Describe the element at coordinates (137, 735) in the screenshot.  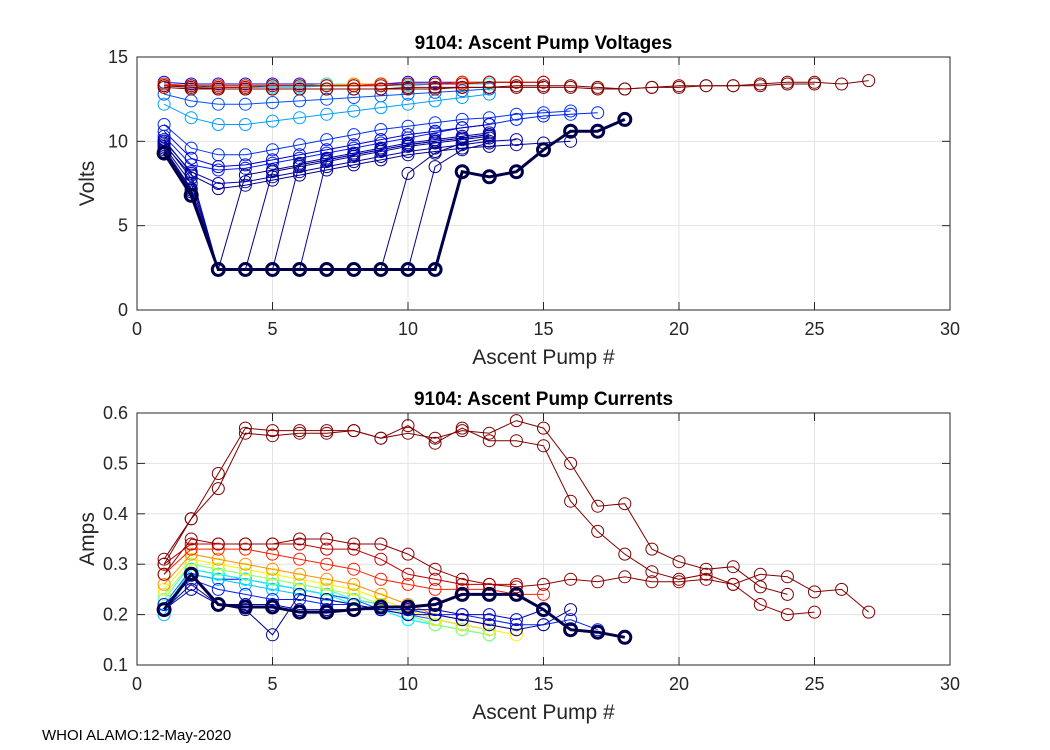
I see `footer-credit: WHOI ALAMO:12-May-2020` at that location.